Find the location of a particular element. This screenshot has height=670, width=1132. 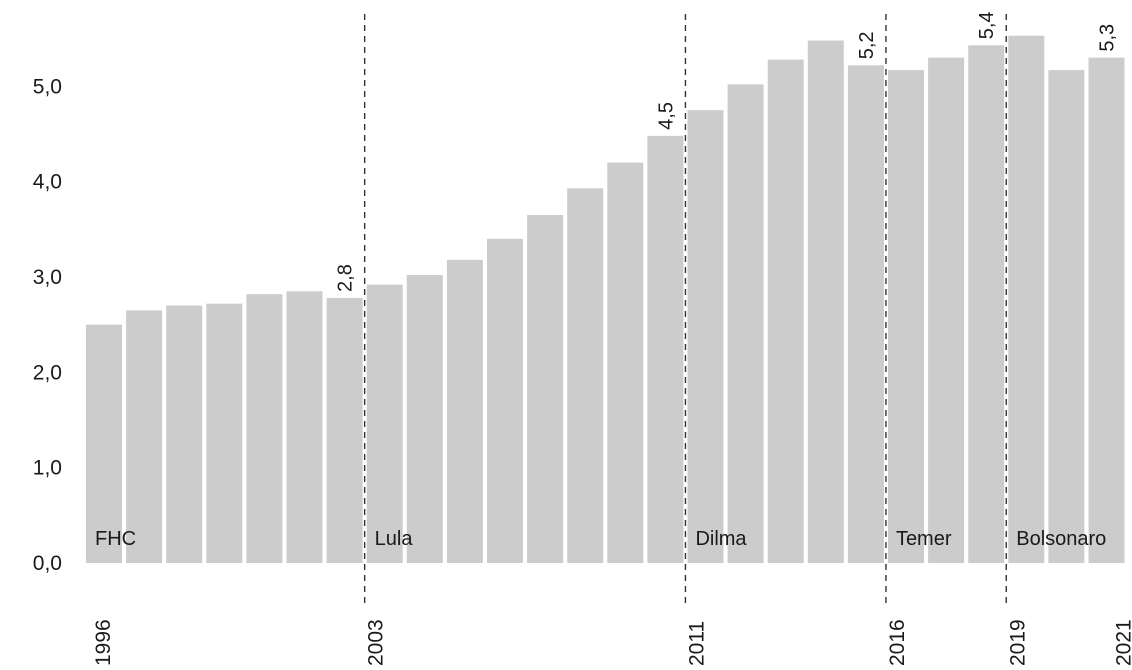

x-tick-label-2021: 2021 is located at coordinates (1122, 642).